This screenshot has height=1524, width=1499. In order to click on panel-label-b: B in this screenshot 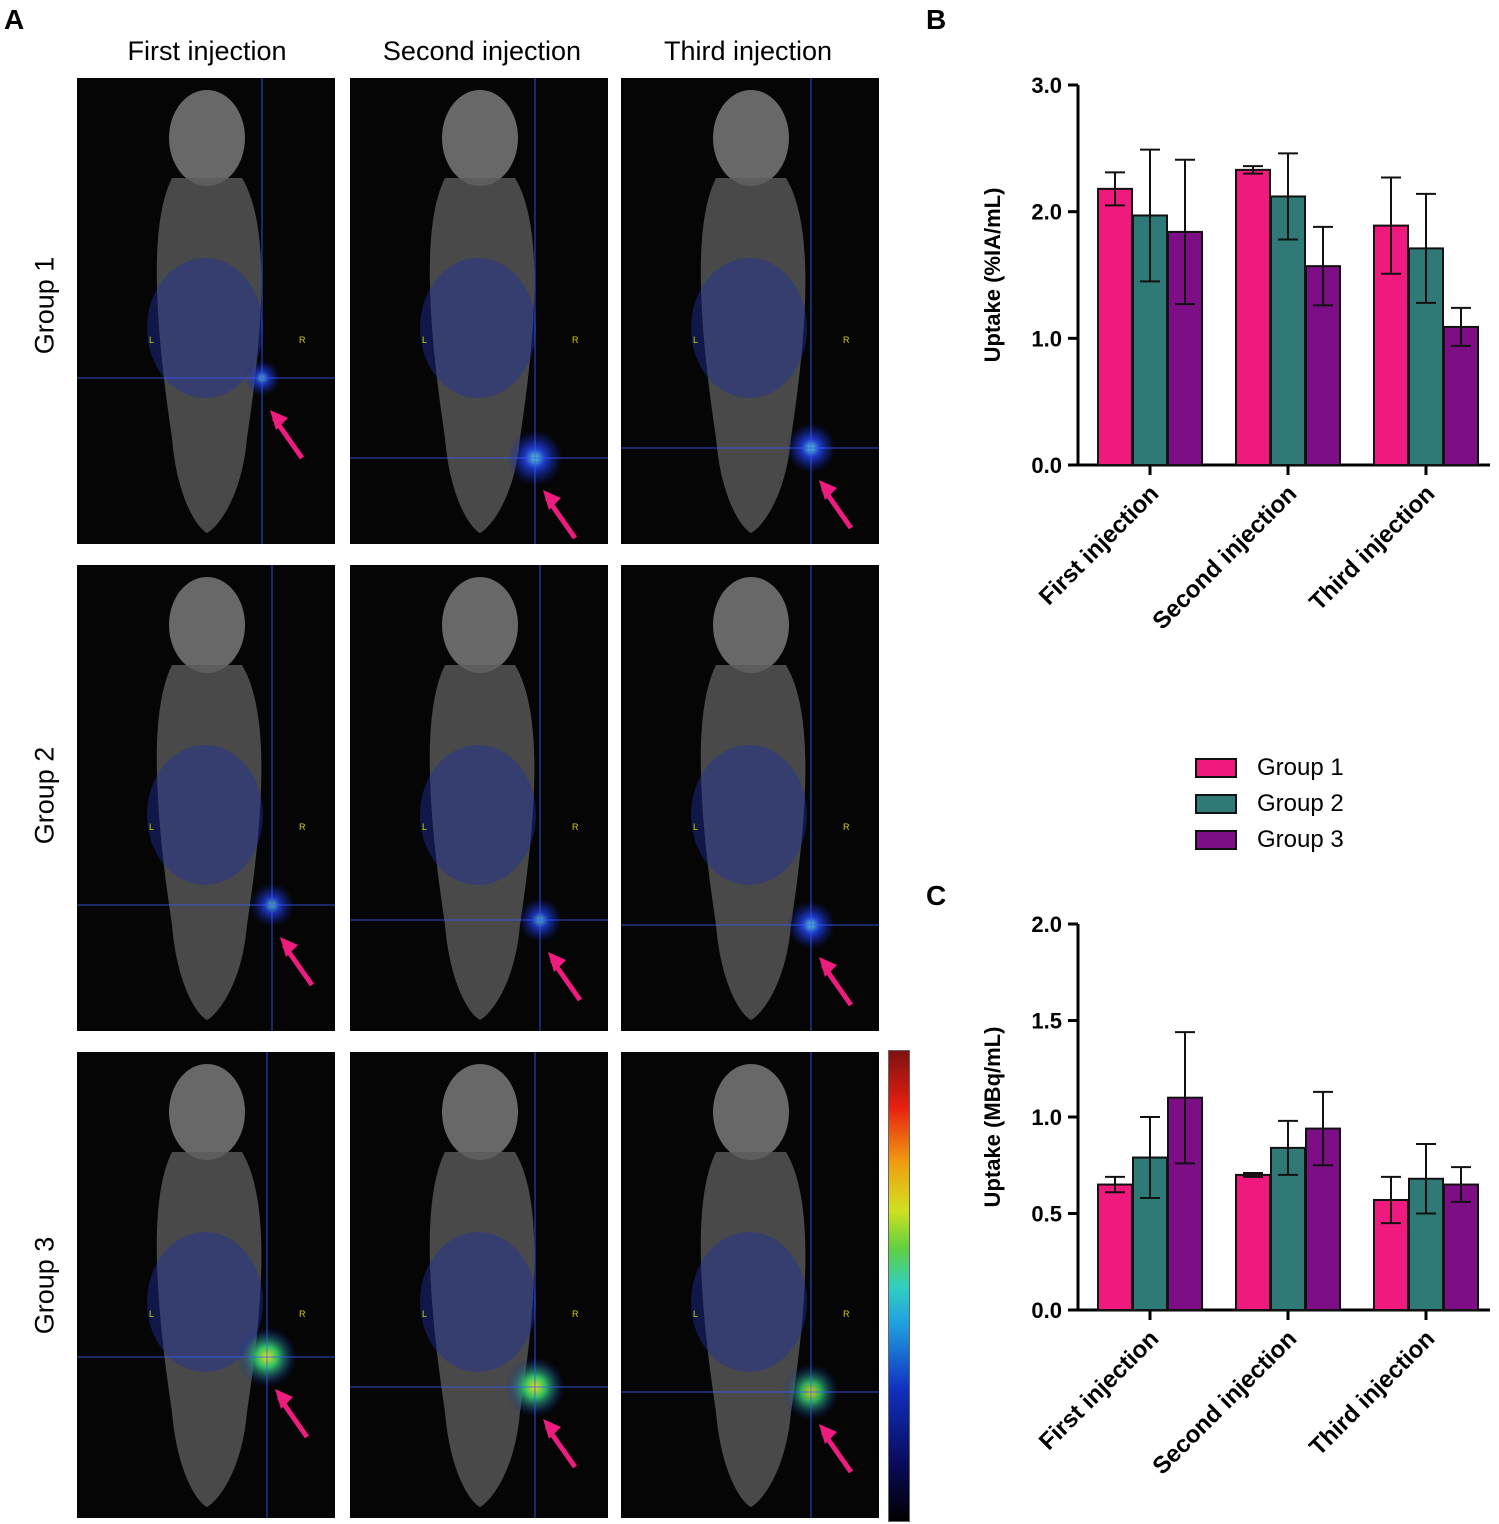, I will do `click(936, 19)`.